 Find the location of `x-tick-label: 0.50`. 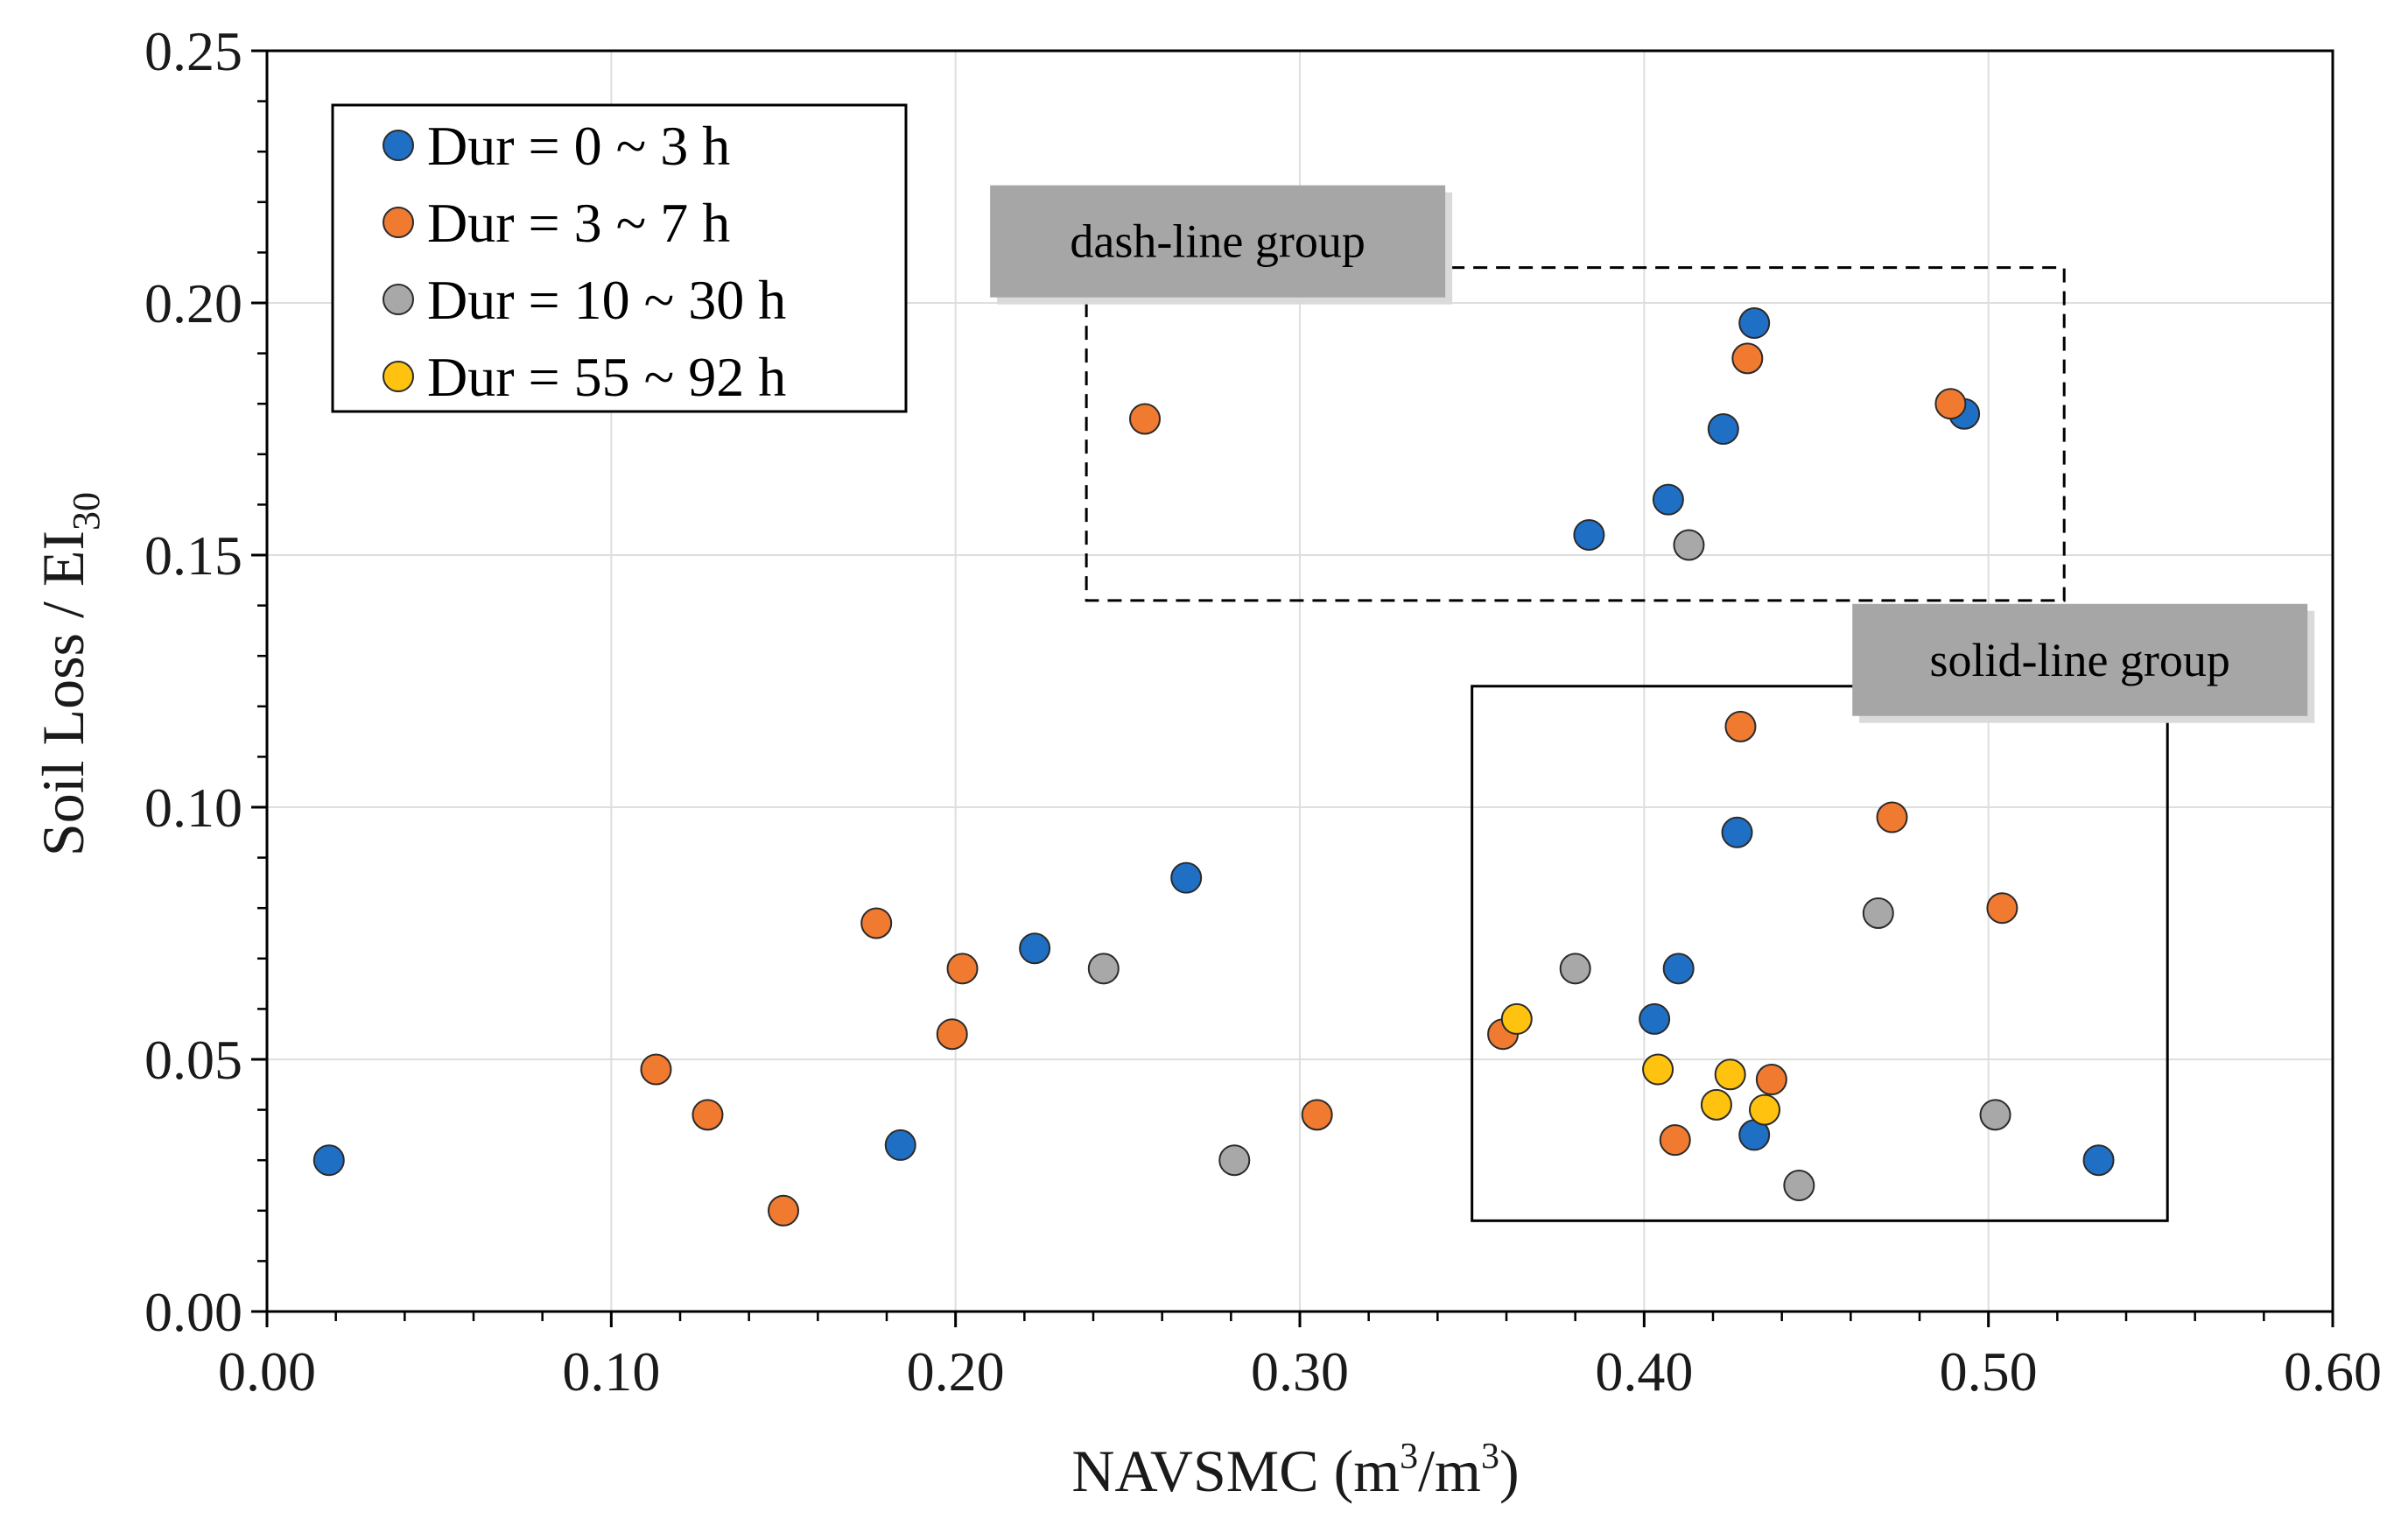

x-tick-label: 0.50 is located at coordinates (1989, 1371).